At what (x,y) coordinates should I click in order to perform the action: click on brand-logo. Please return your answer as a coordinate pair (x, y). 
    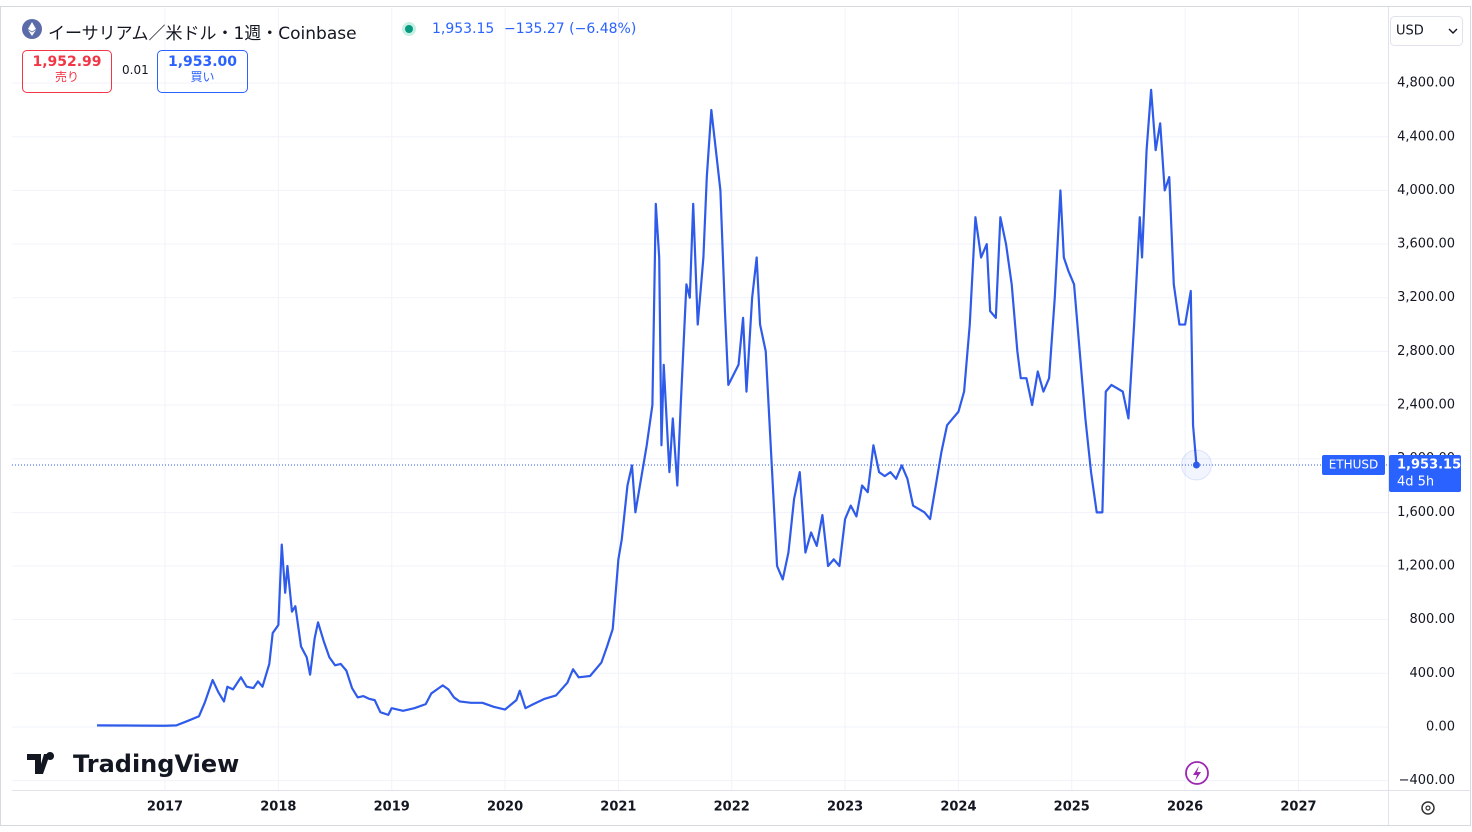
    Looking at the image, I should click on (41, 763).